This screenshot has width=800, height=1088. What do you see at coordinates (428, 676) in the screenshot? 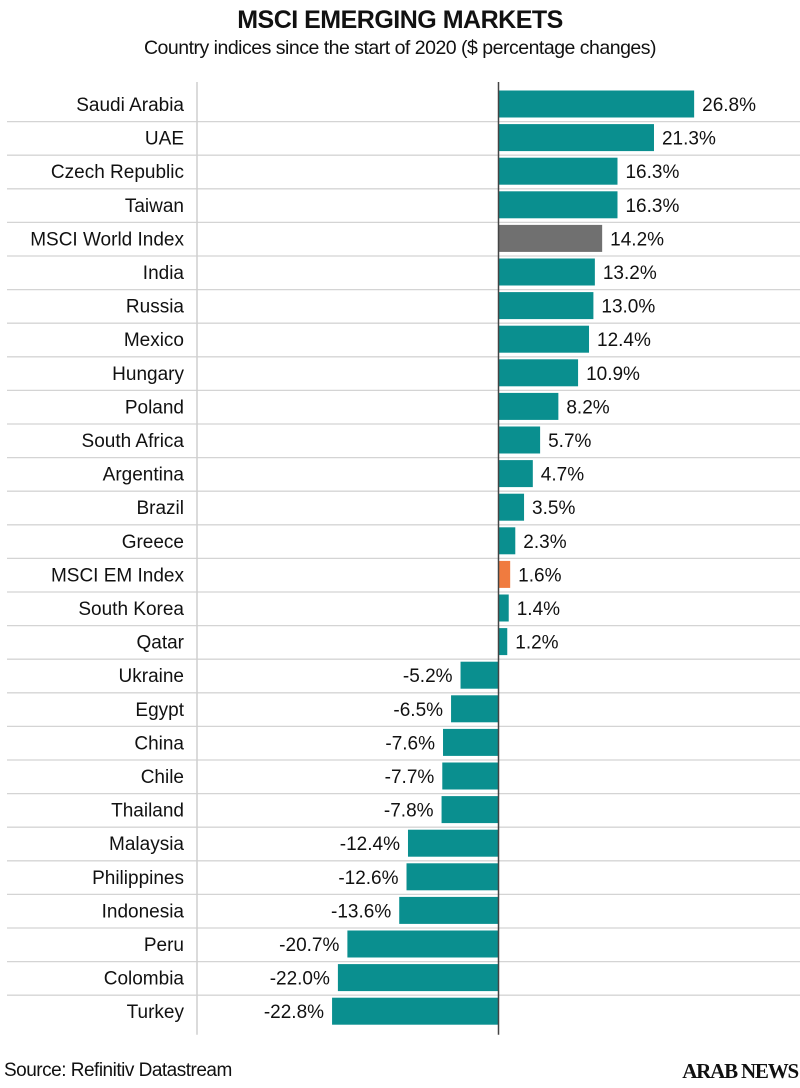
I see `value-label: -5.2%` at bounding box center [428, 676].